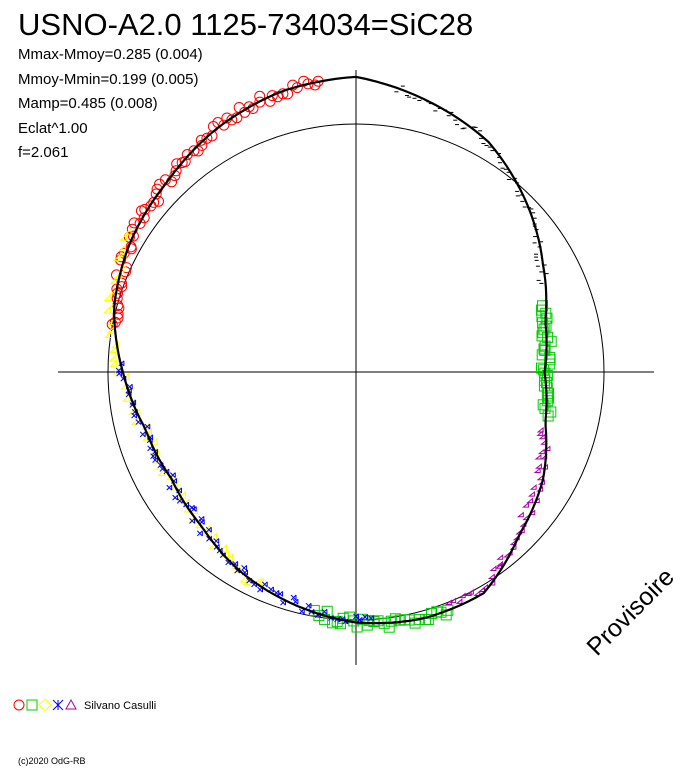 This screenshot has height=768, width=688. Describe the element at coordinates (630, 612) in the screenshot. I see `watermark-text: Provisoire` at that location.